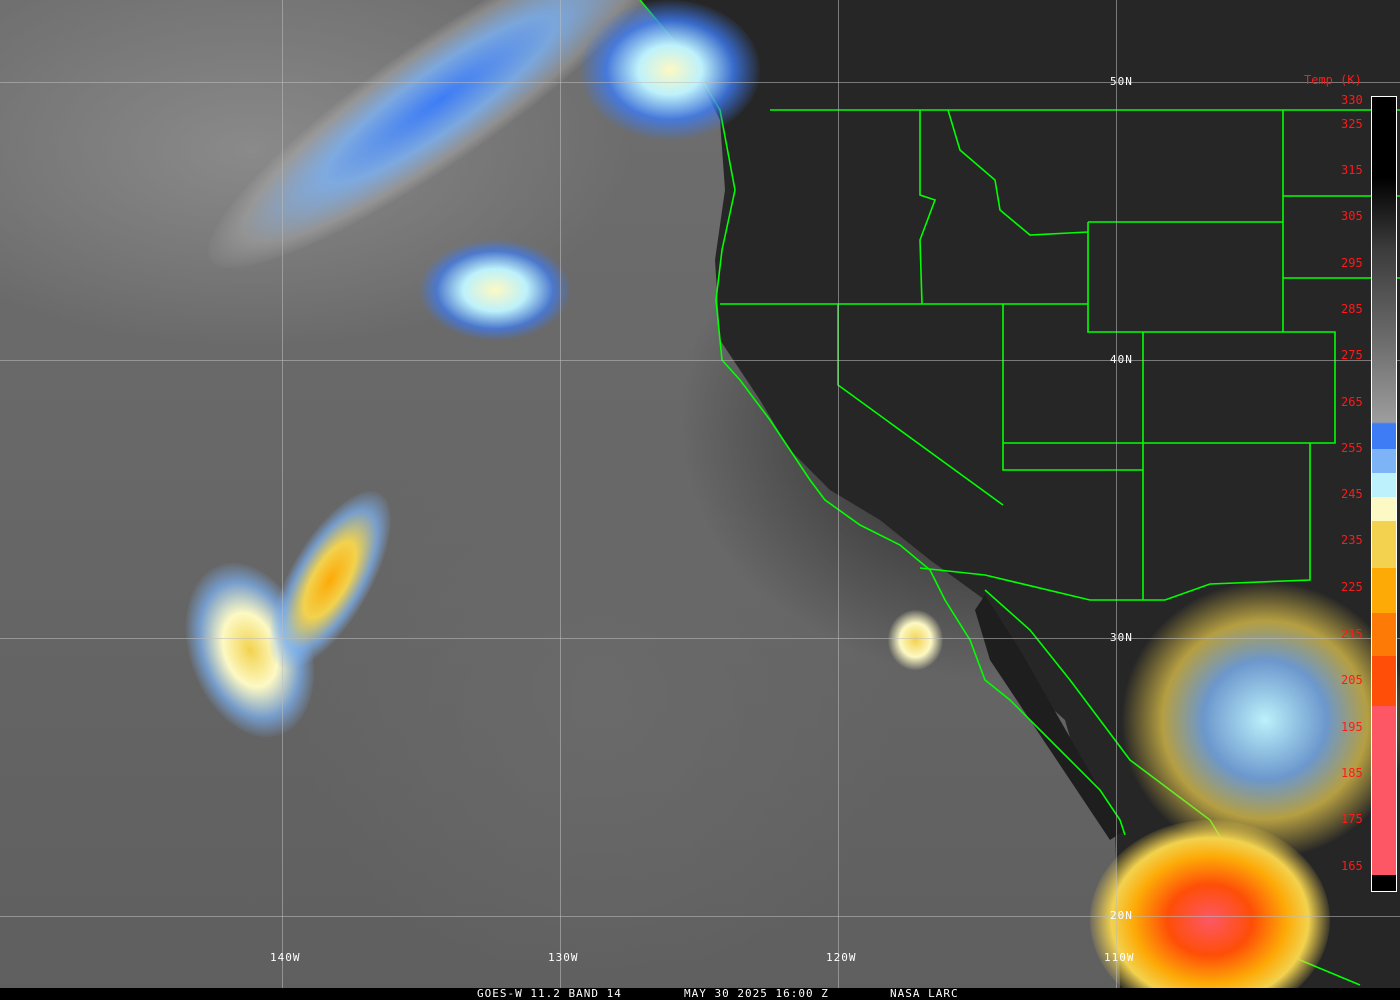  What do you see at coordinates (670, 70) in the screenshot?
I see `cloud-bc-coast` at bounding box center [670, 70].